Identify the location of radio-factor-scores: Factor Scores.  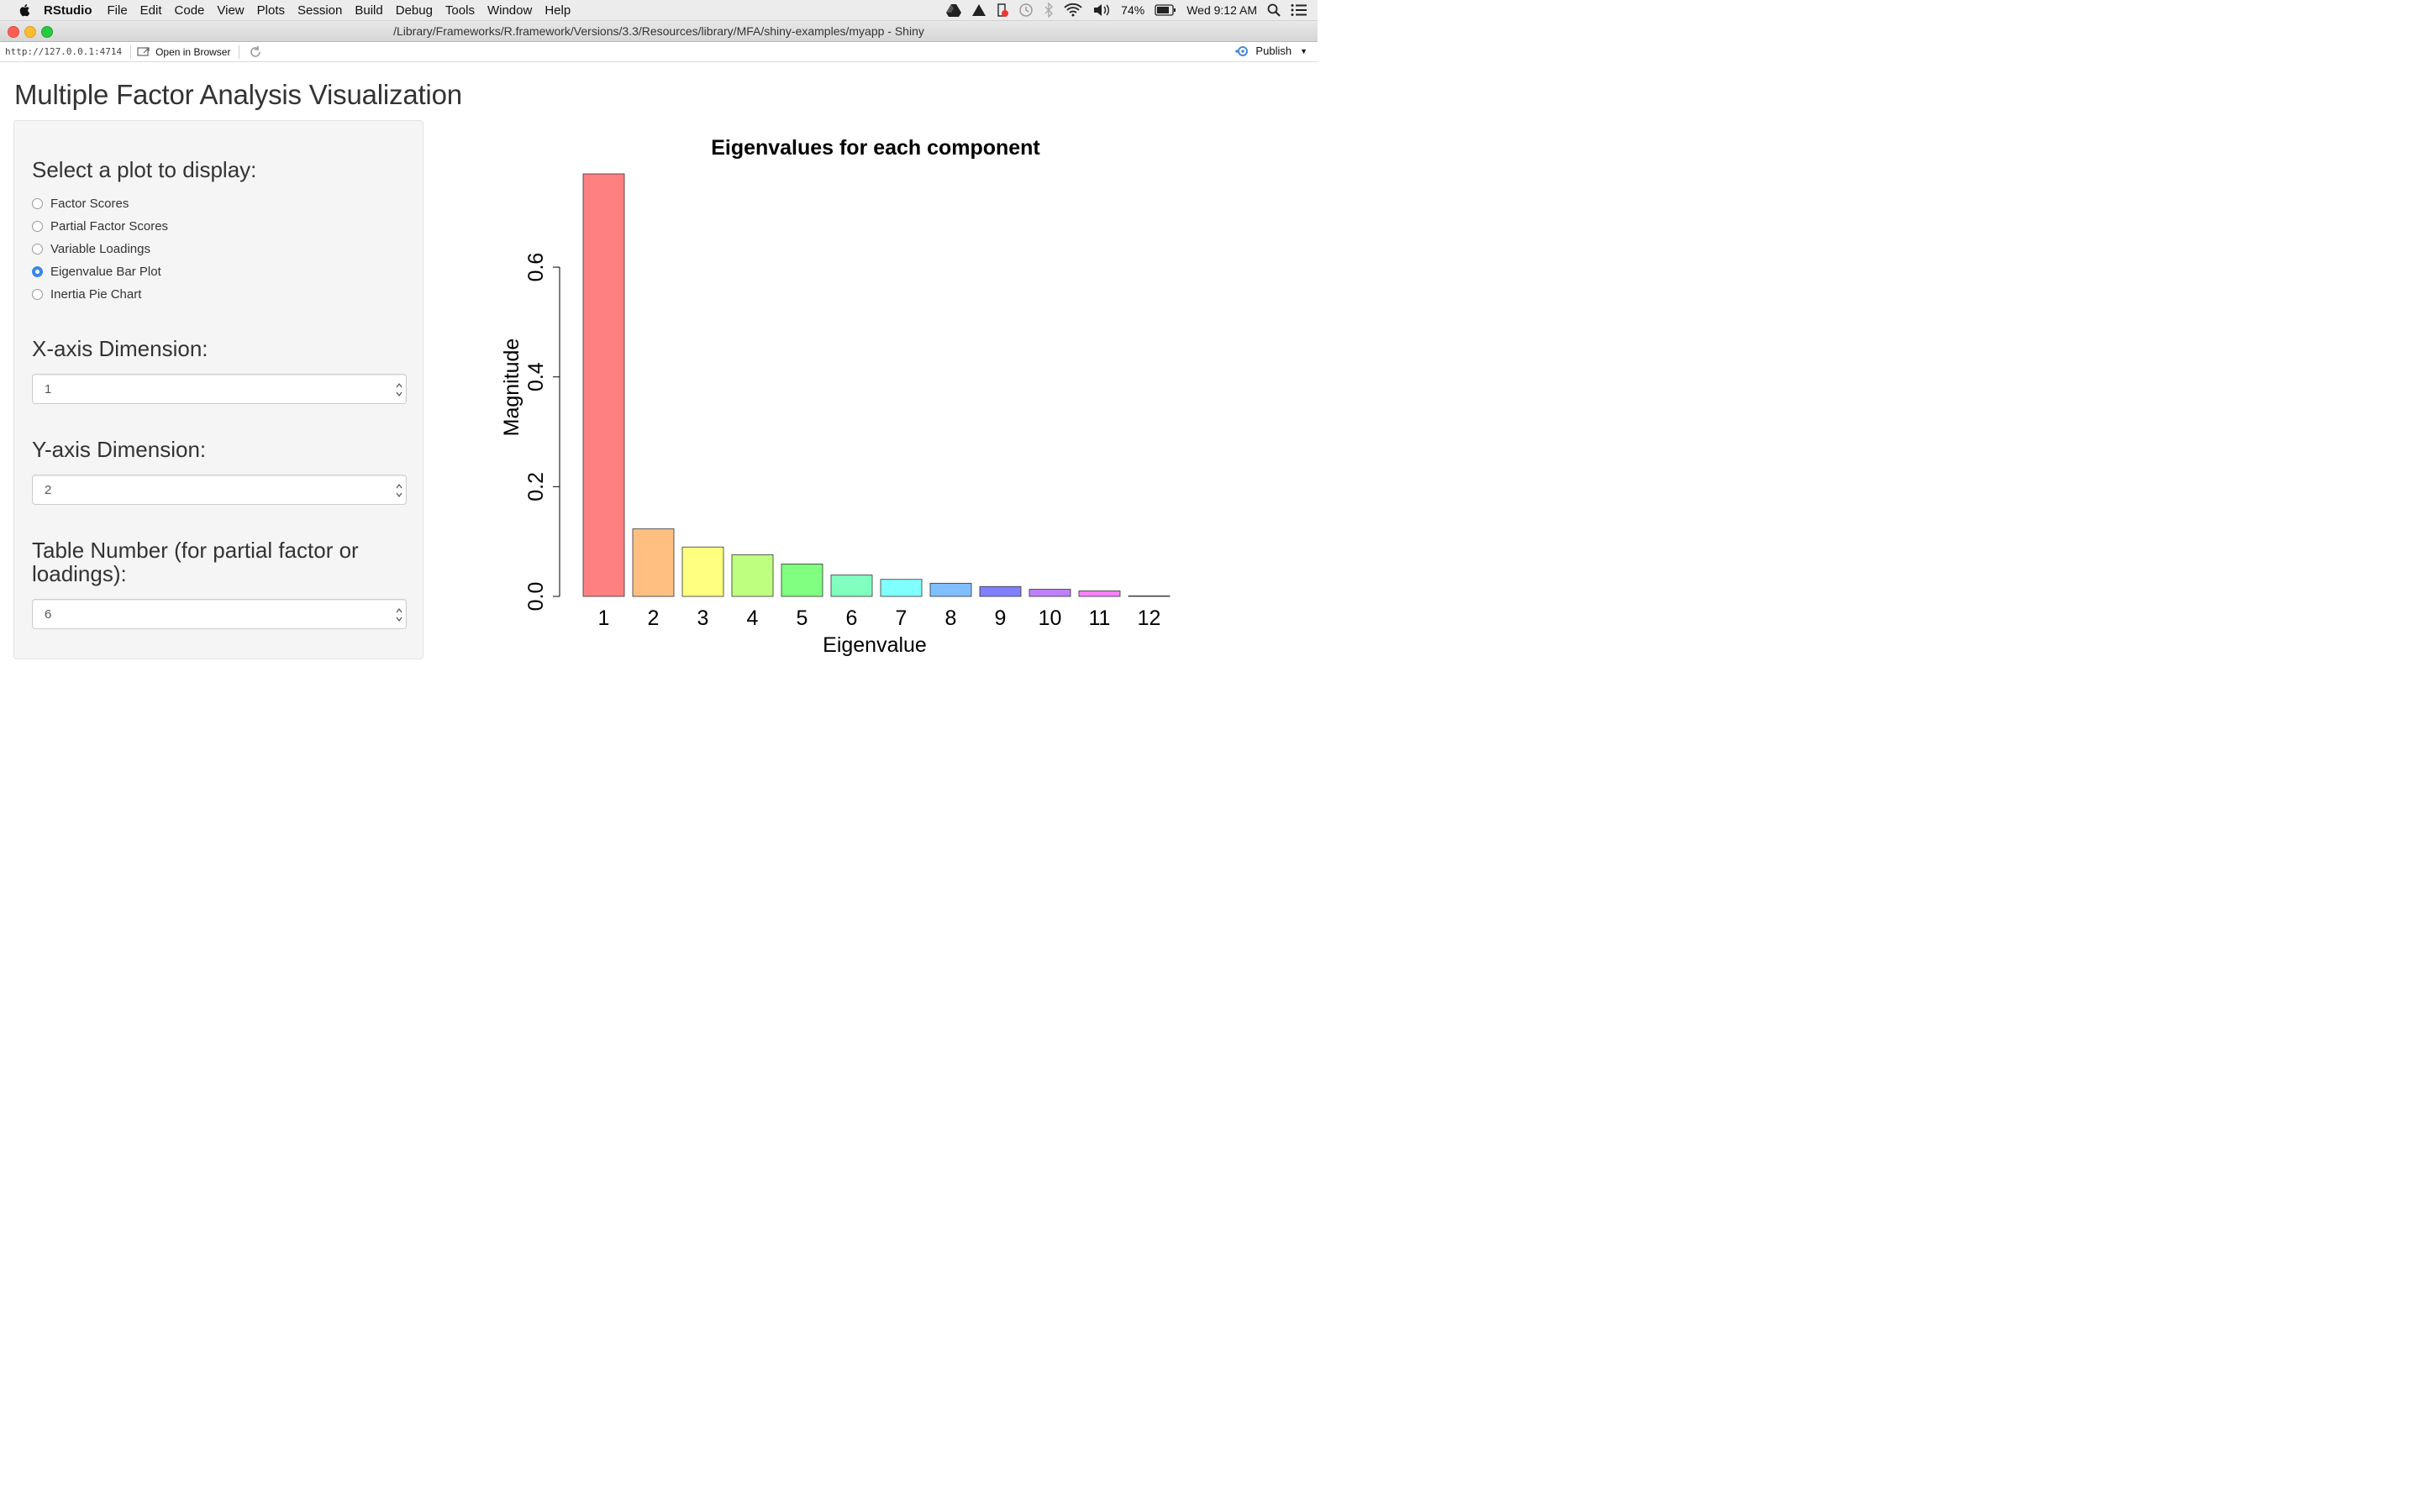
(80, 203).